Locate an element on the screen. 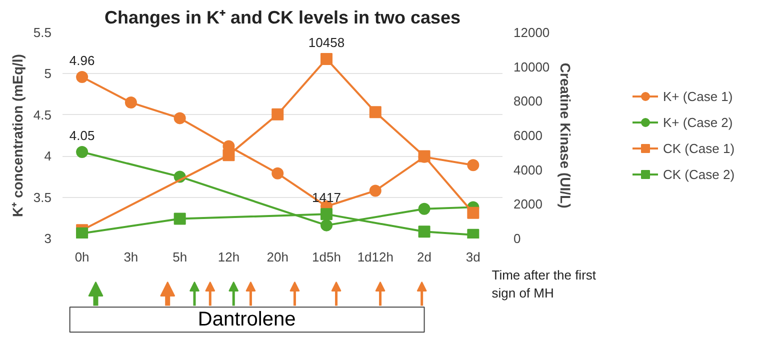 This screenshot has width=760, height=338. x-tick-label: 1d12h is located at coordinates (375, 257).